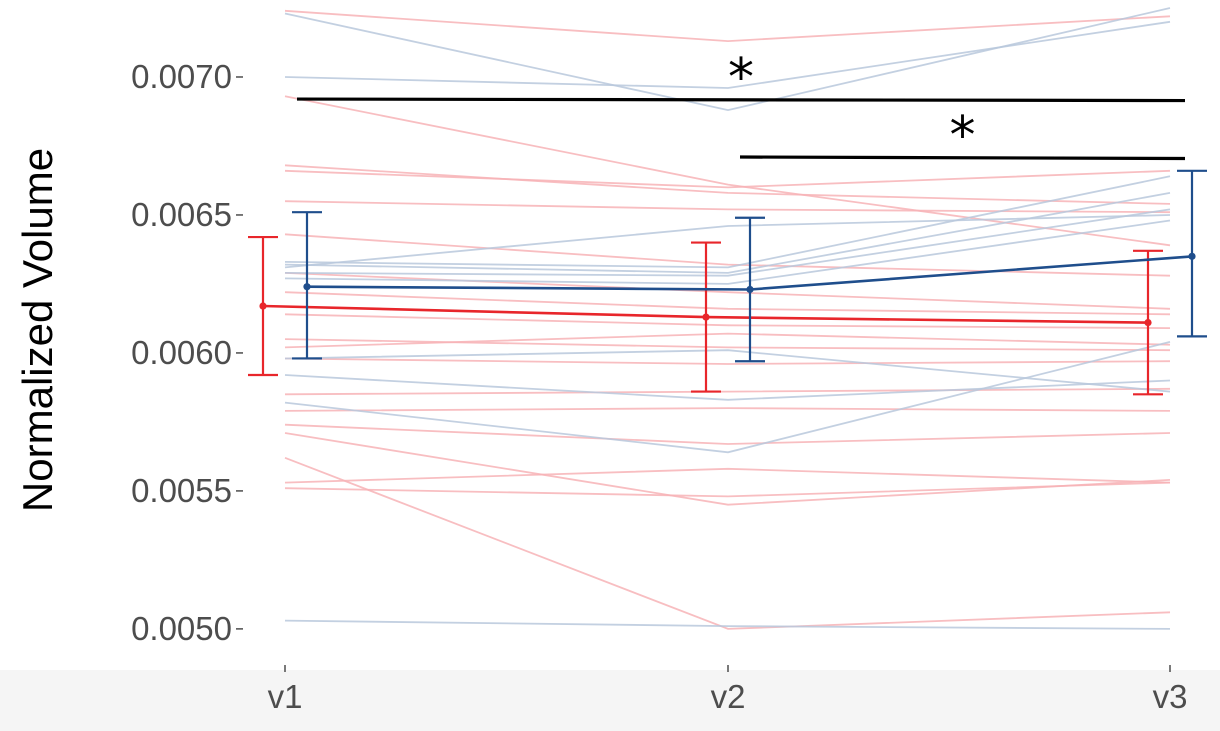  I want to click on y-tick-label: 0.0070, so click(181, 76).